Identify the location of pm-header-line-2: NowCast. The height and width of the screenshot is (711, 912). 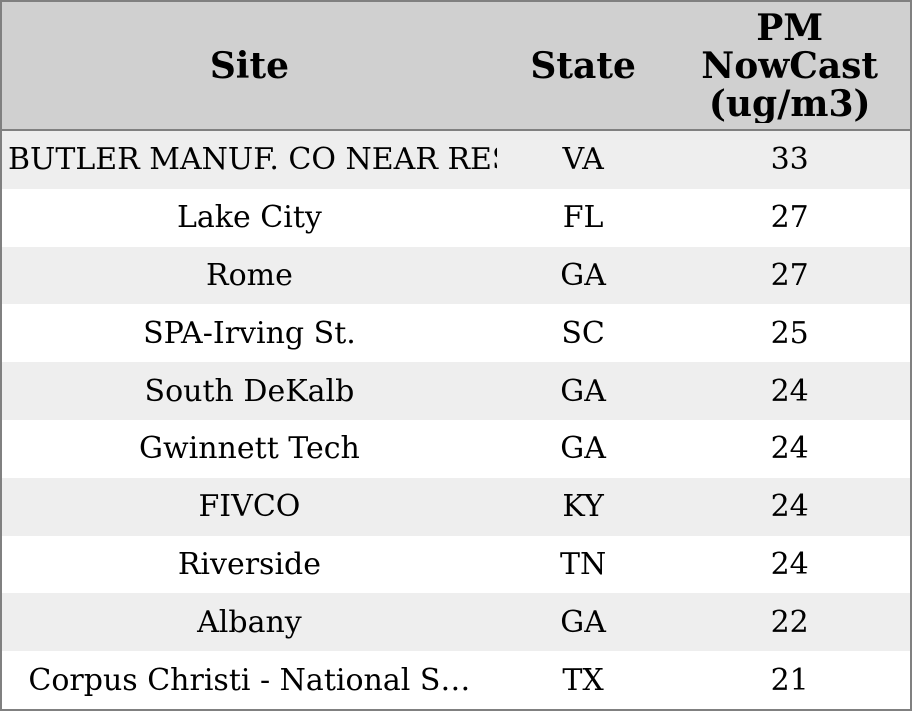
(790, 65).